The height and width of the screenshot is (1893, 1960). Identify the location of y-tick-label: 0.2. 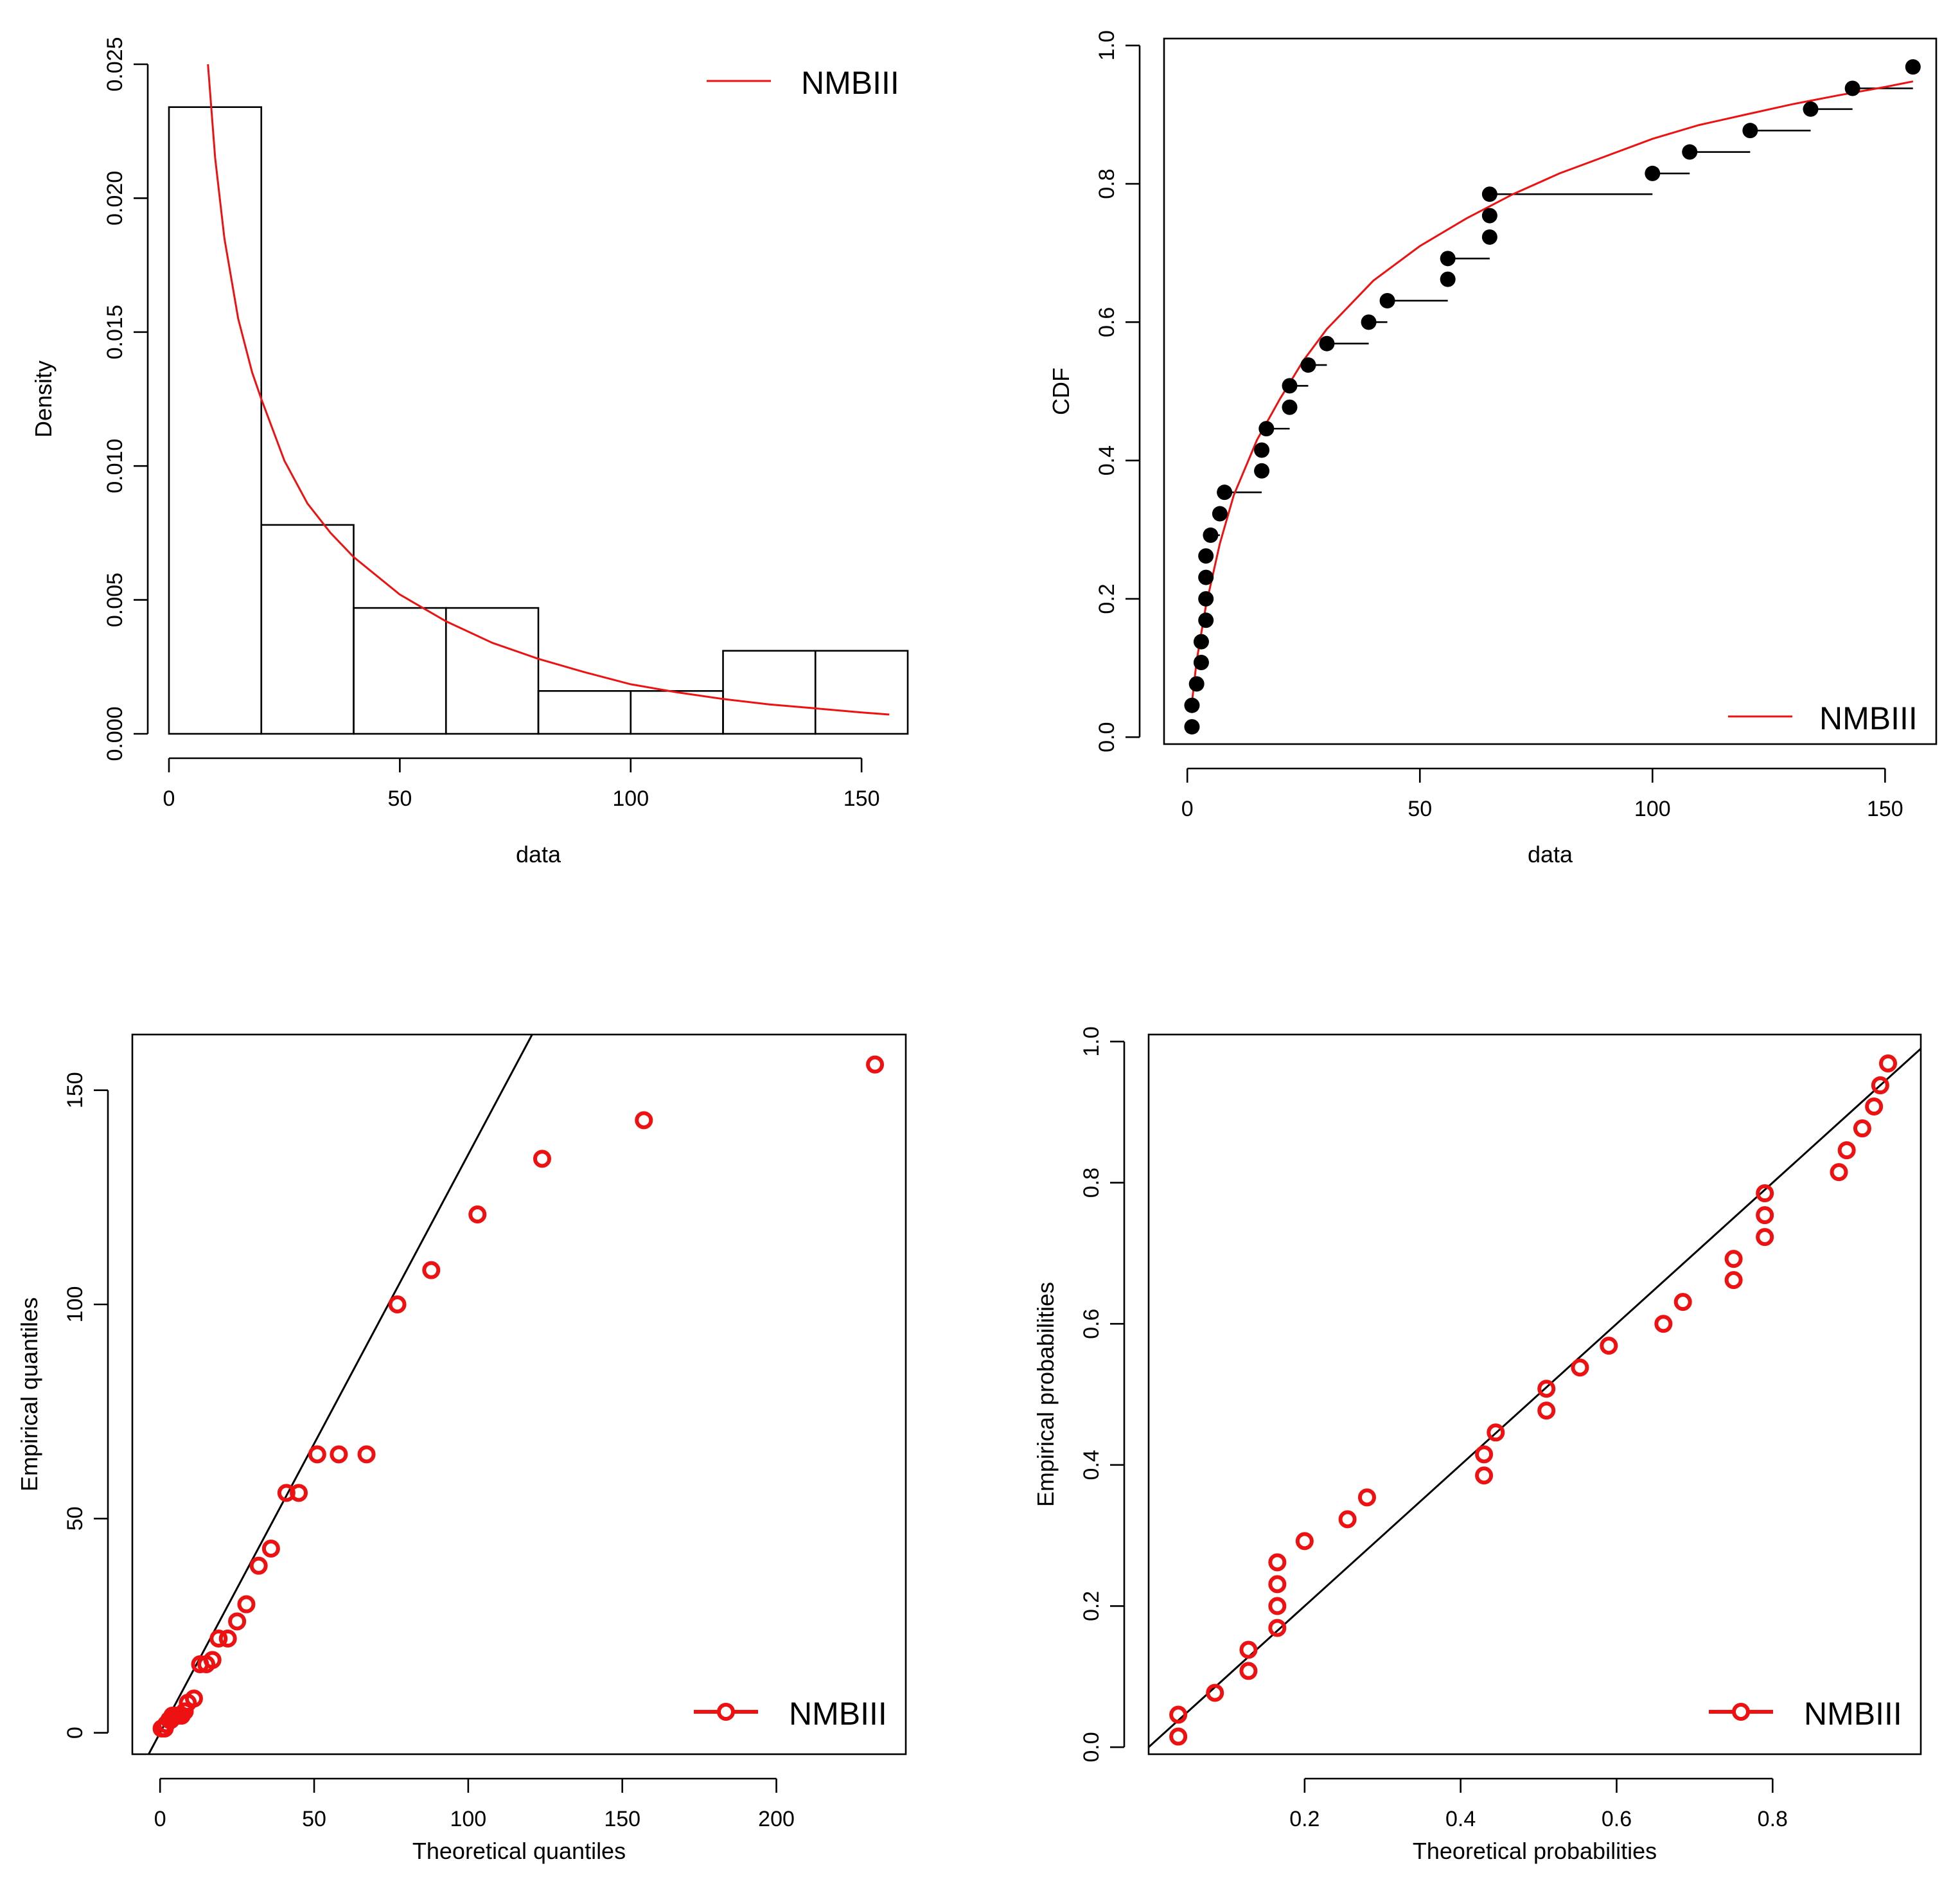
(1107, 598).